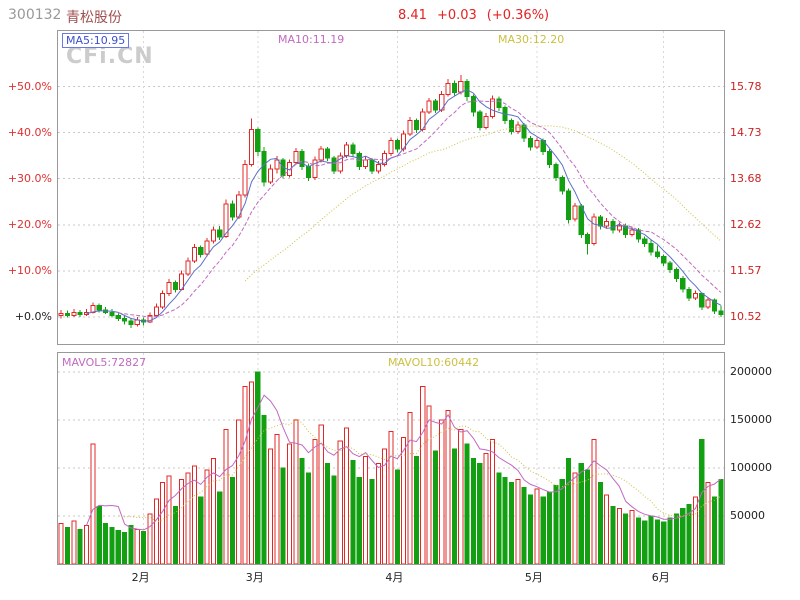 This screenshot has height=600, width=800. Describe the element at coordinates (94, 18) in the screenshot. I see `stock-name: 青松股份` at that location.